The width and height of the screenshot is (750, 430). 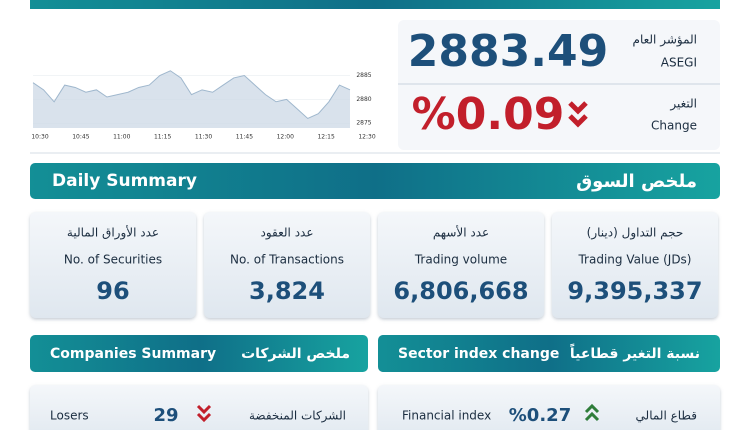 I want to click on row-value: 29, so click(x=165, y=415).